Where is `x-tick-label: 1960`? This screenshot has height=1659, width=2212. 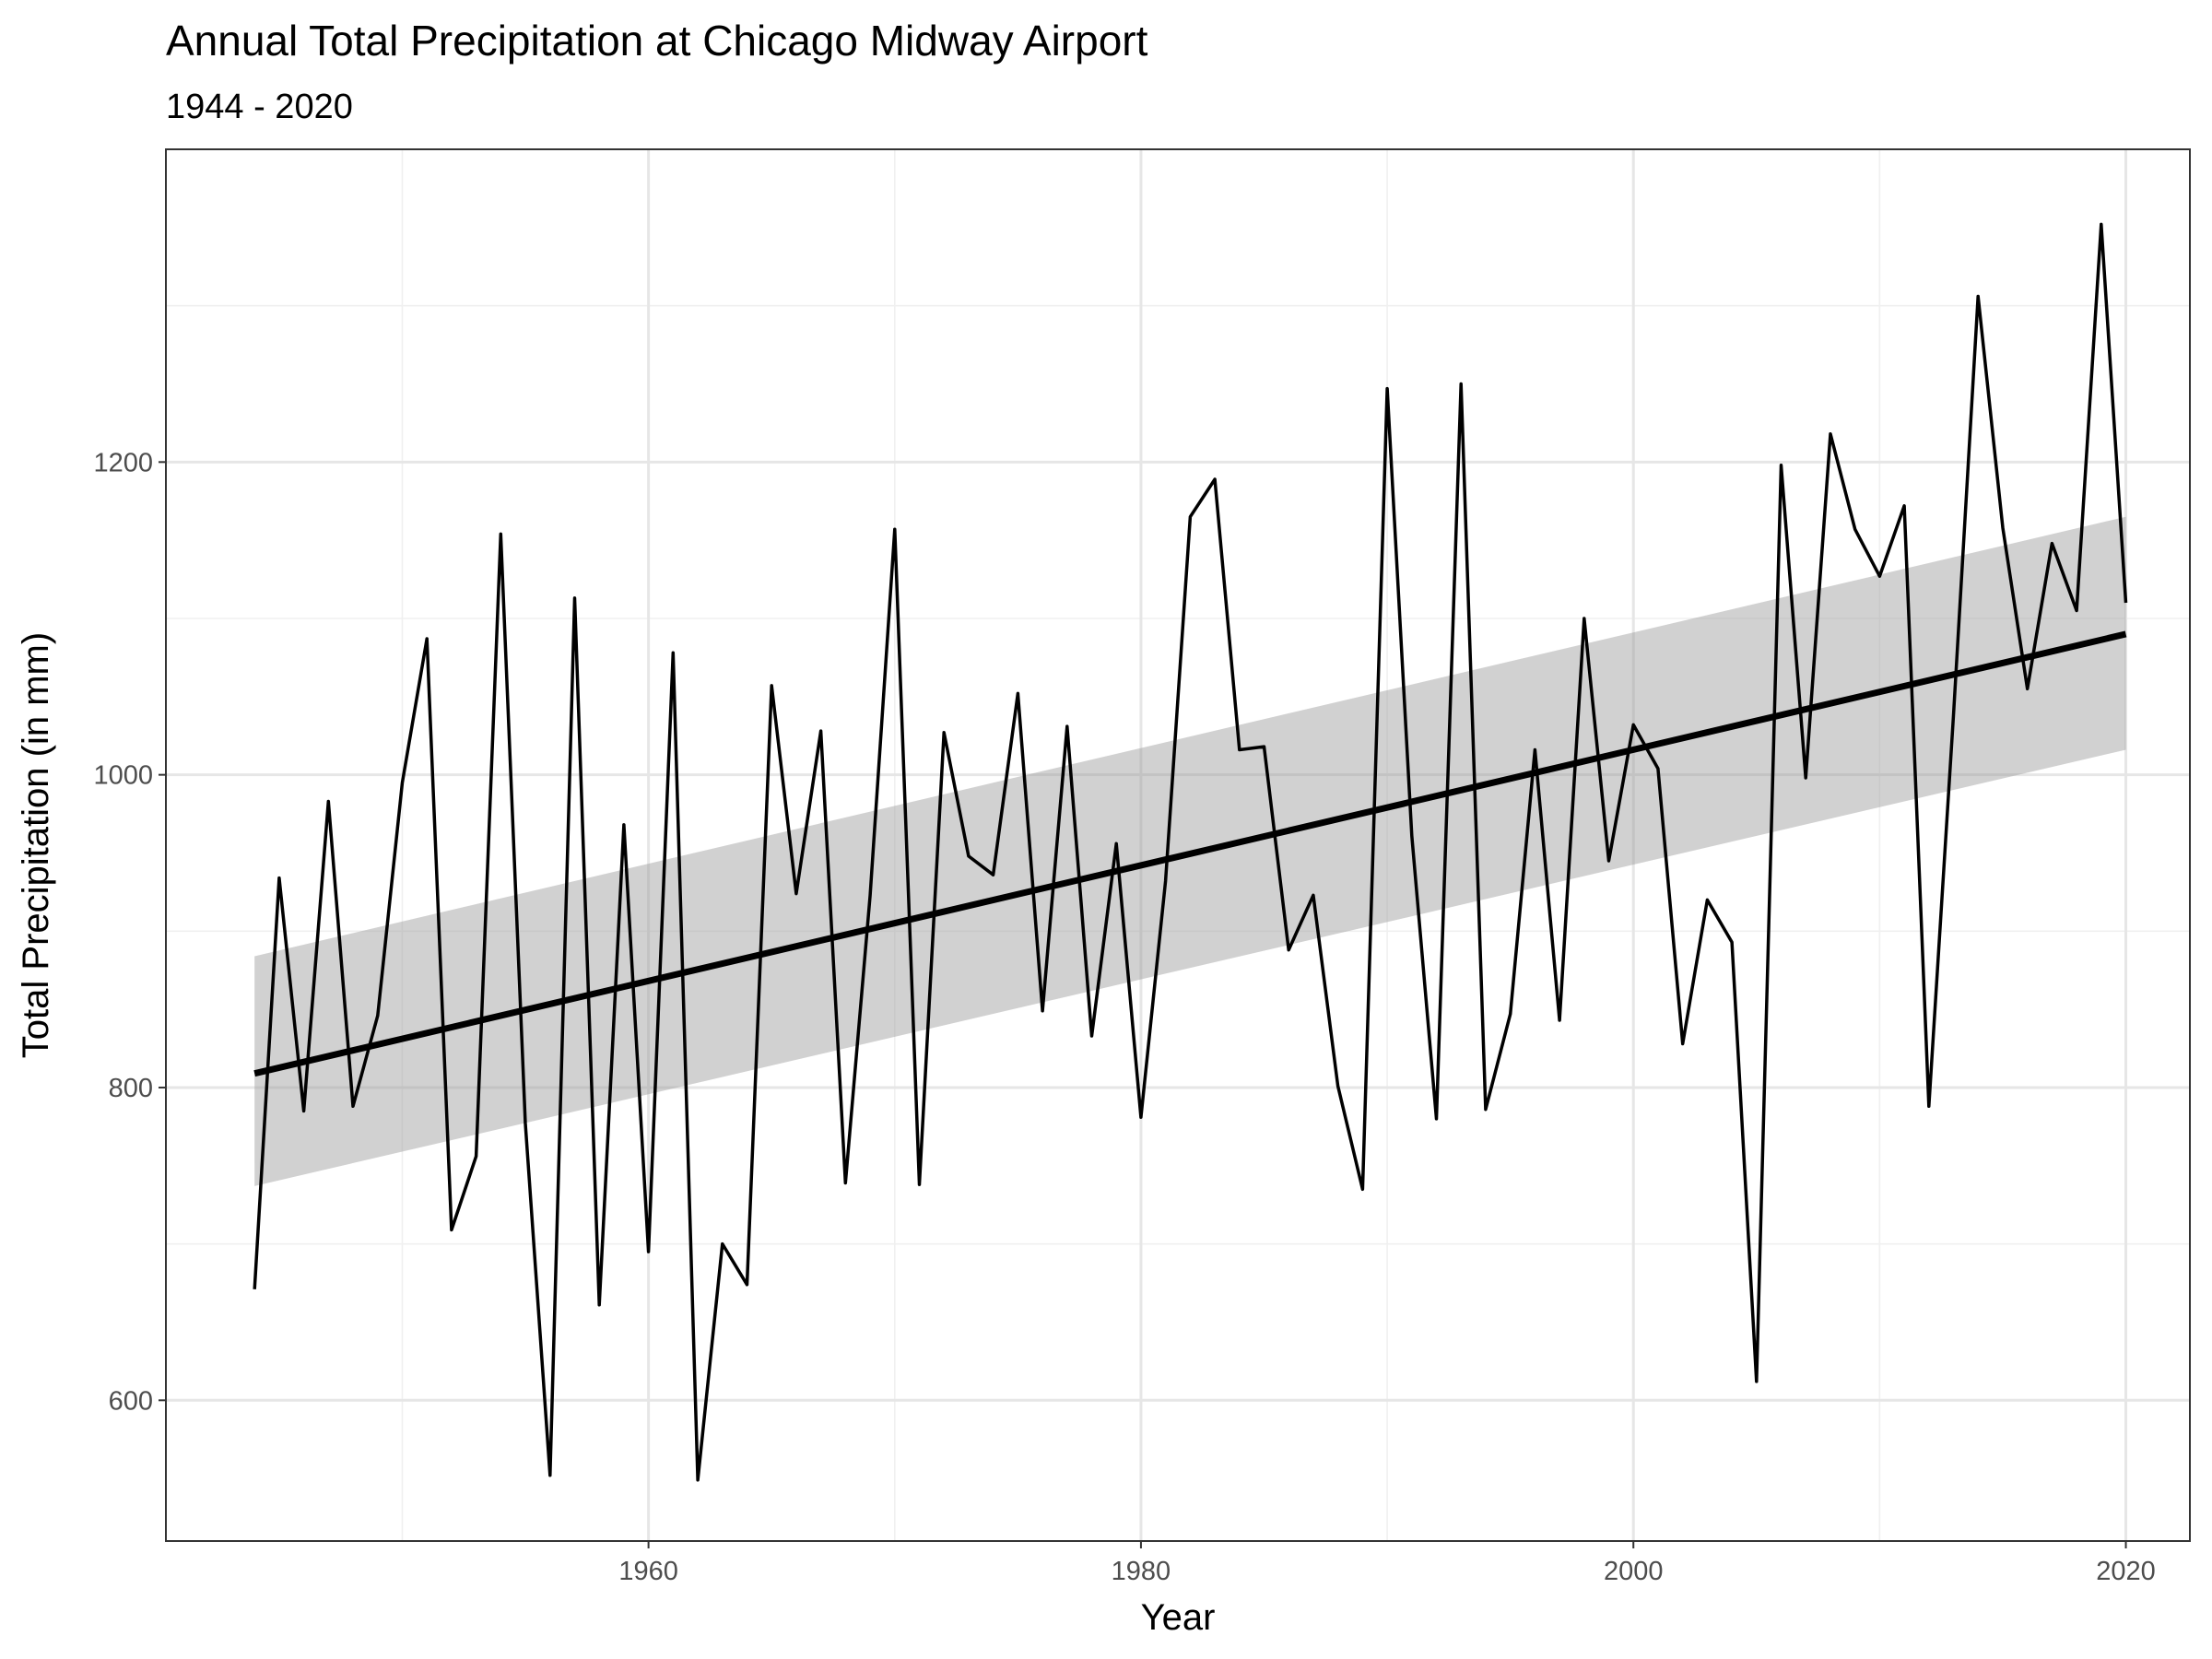
x-tick-label: 1960 is located at coordinates (648, 1571).